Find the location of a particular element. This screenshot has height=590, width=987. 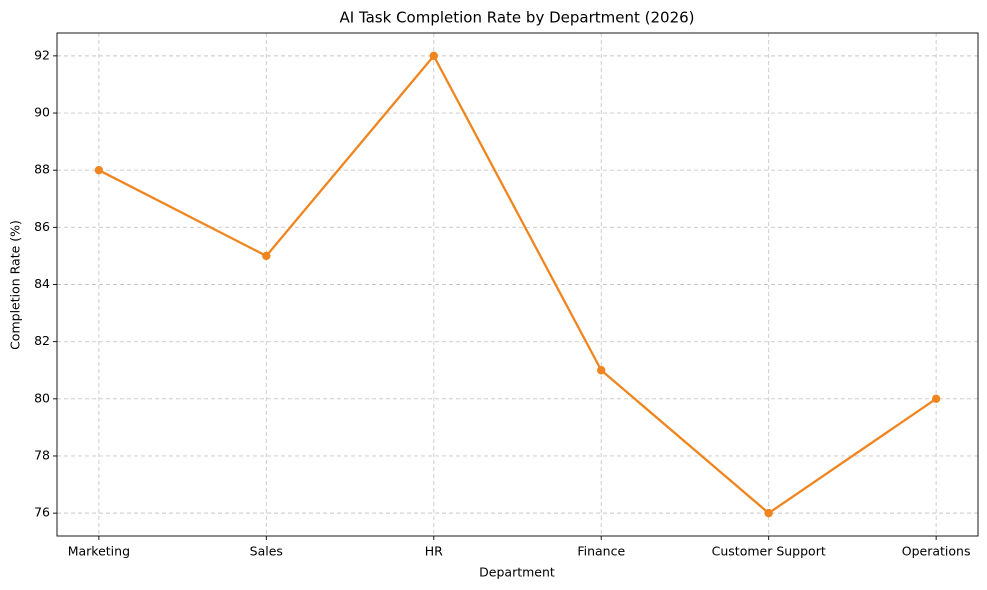

x-tick-label: Operations is located at coordinates (936, 551).